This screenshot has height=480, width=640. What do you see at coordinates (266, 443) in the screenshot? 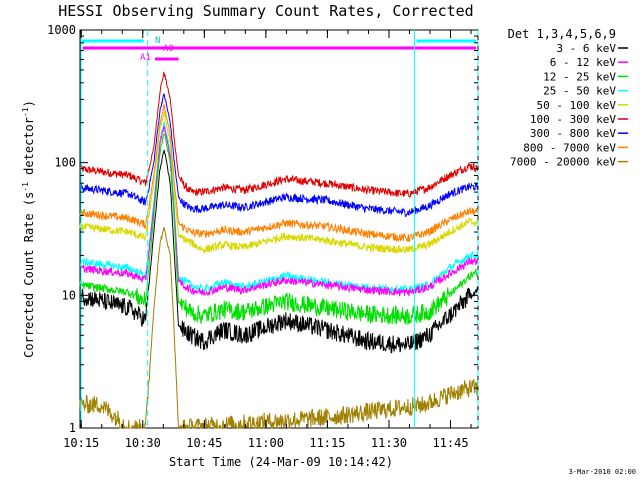
I see `x-tick-label: 11:00` at bounding box center [266, 443].